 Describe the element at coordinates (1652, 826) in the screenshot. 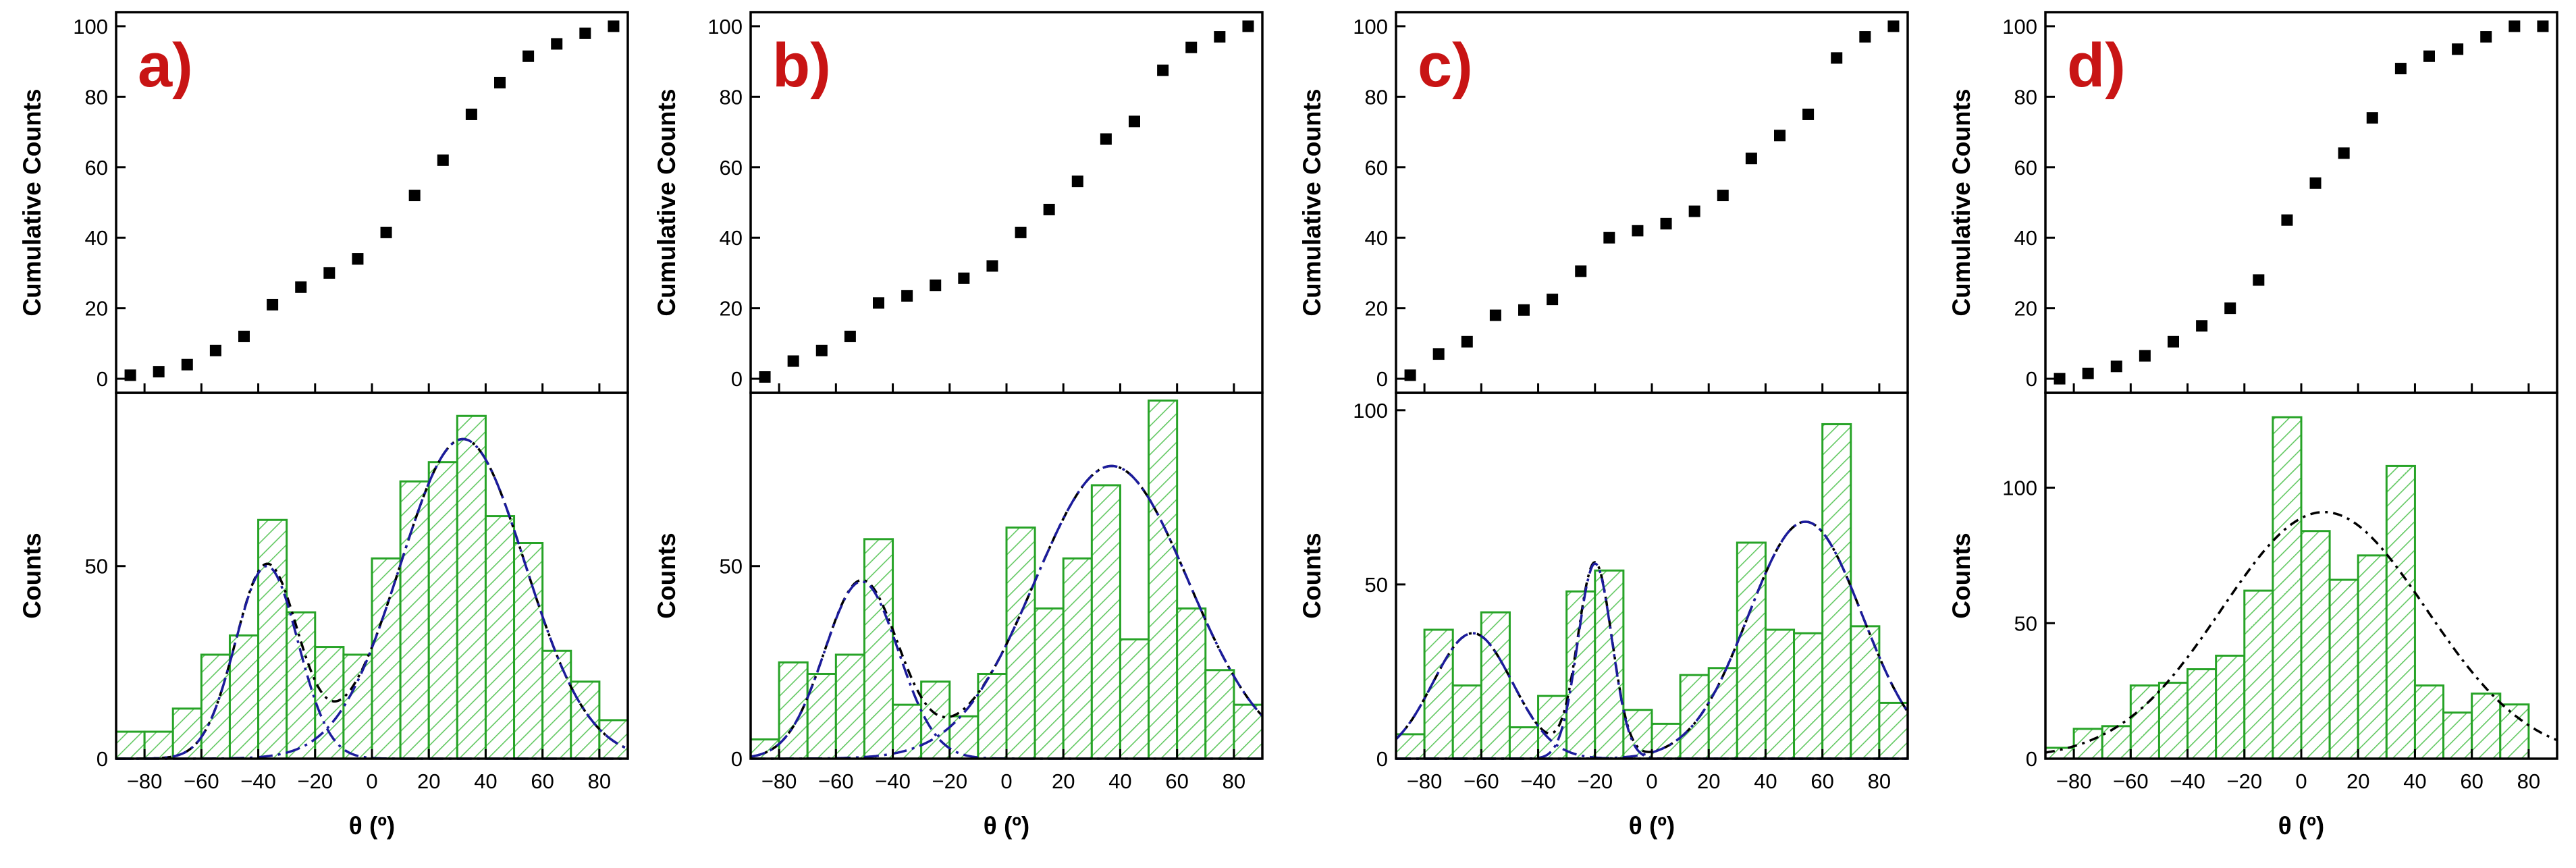

I see `x-axis-title: θ (º)` at that location.